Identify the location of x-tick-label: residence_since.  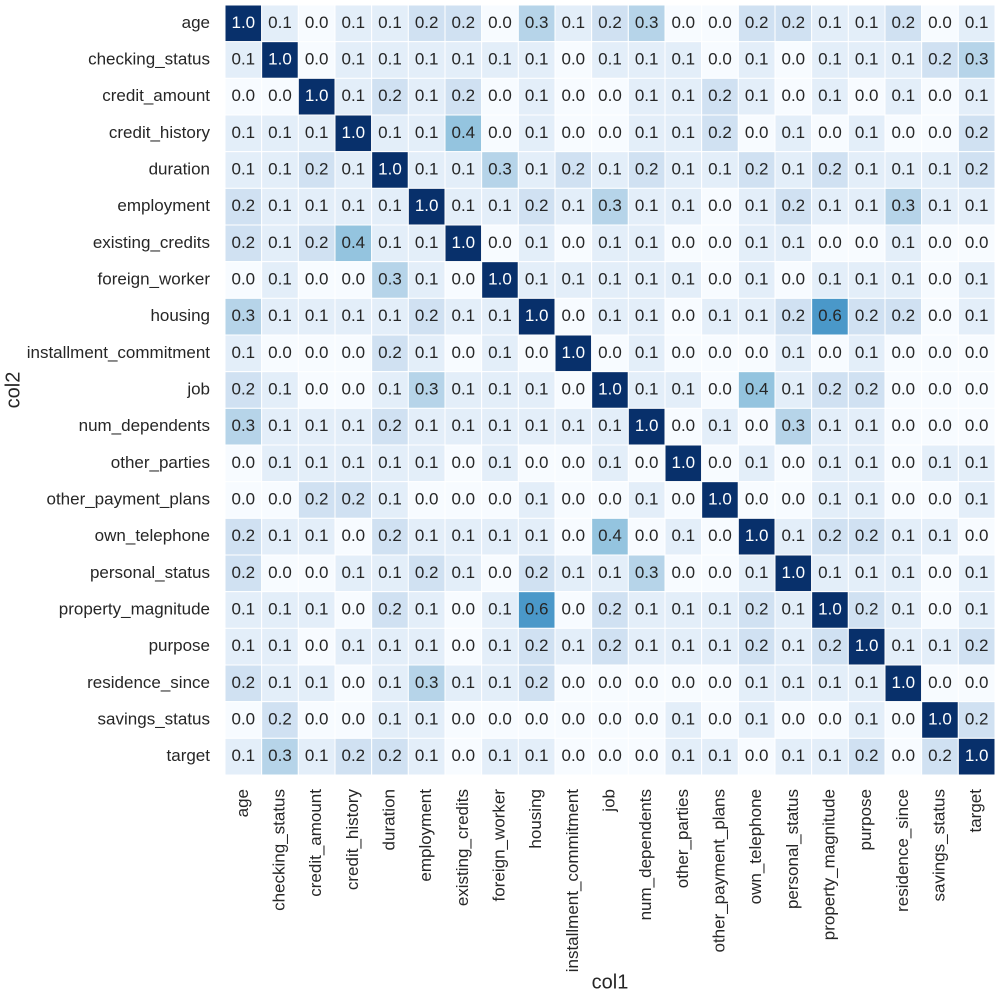
(902, 850).